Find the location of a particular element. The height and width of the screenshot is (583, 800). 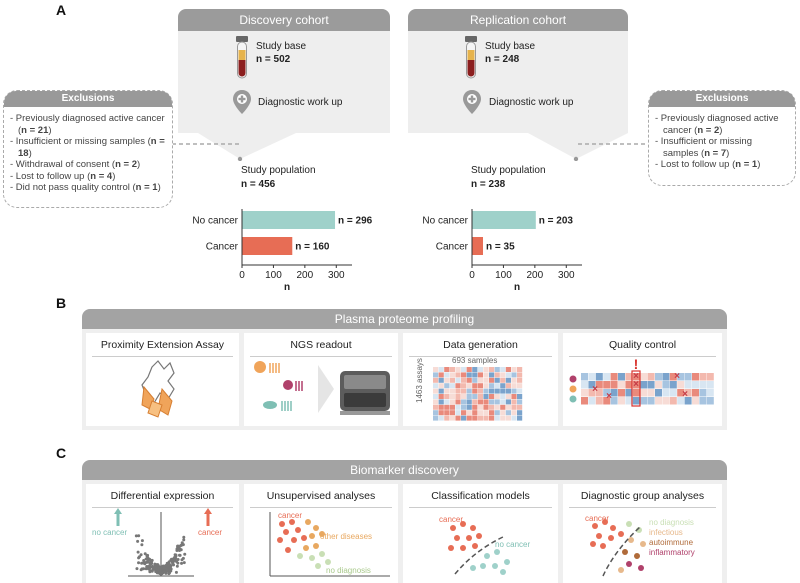

replication-category-label: No cancer is located at coordinates (445, 221).